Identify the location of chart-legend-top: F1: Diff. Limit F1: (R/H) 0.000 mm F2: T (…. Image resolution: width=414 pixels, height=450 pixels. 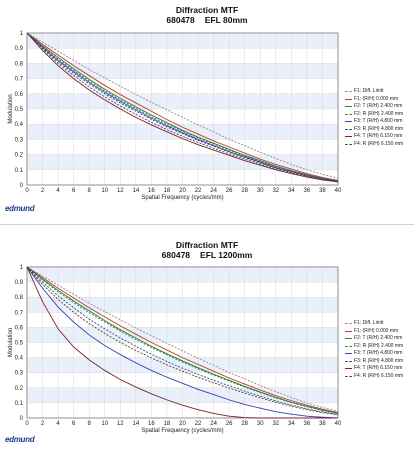
(374, 118).